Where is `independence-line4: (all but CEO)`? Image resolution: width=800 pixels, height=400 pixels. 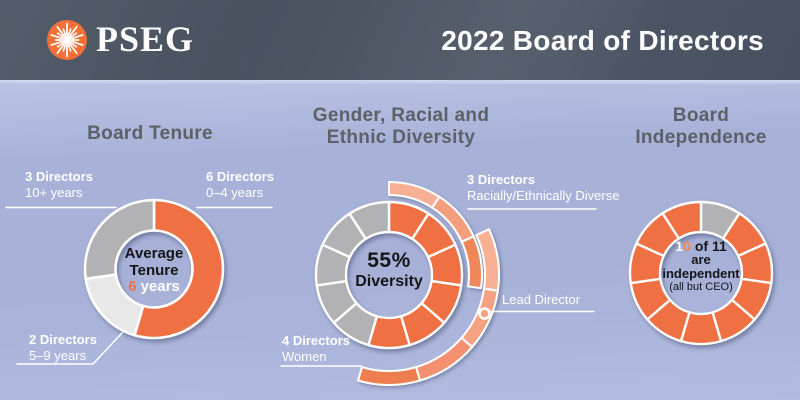 independence-line4: (all but CEO) is located at coordinates (701, 287).